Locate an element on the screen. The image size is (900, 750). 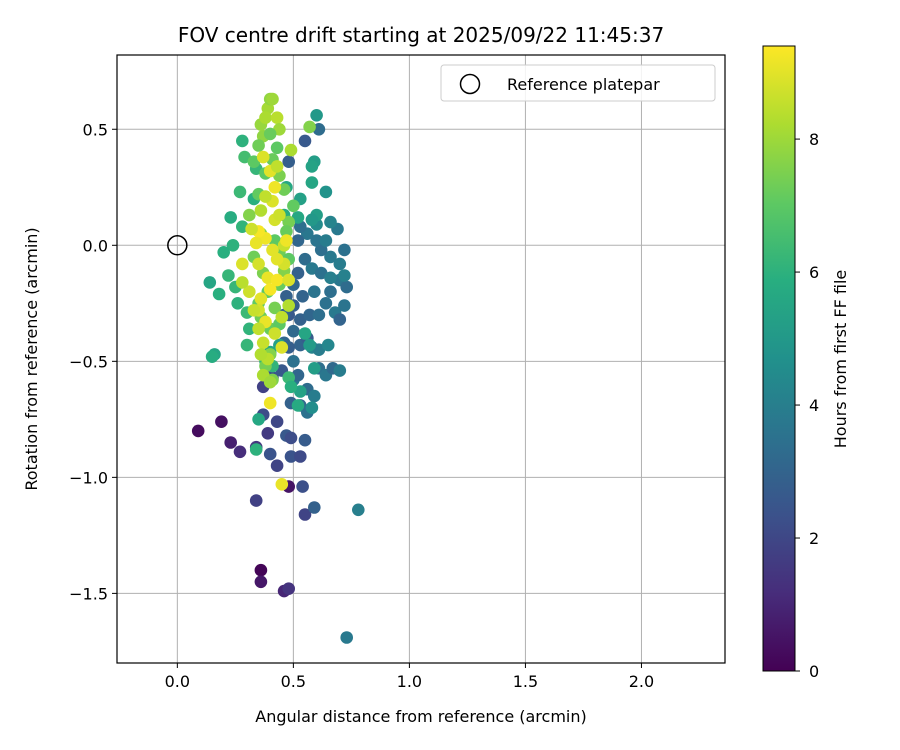
y-tick-label: −1.0 is located at coordinates (88, 477).